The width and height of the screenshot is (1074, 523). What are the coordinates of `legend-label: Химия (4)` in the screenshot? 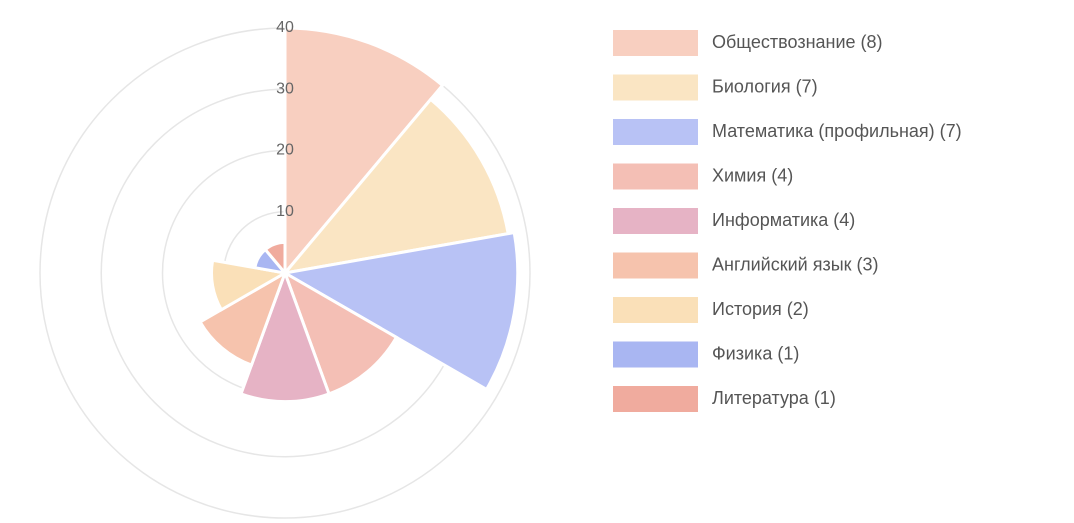 It's located at (752, 175).